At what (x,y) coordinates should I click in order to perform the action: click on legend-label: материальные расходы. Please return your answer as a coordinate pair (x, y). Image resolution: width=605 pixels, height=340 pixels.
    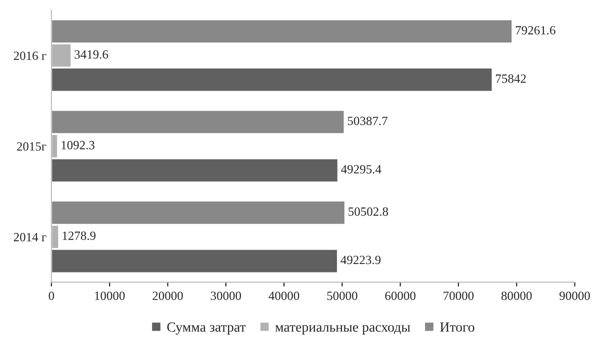
    Looking at the image, I should click on (342, 330).